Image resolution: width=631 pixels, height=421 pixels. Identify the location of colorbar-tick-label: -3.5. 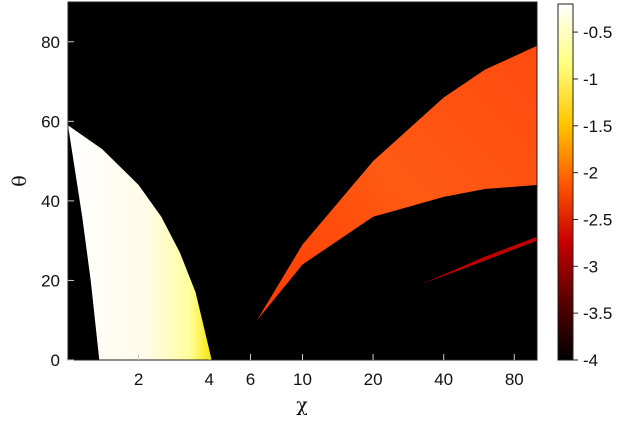
(597, 313).